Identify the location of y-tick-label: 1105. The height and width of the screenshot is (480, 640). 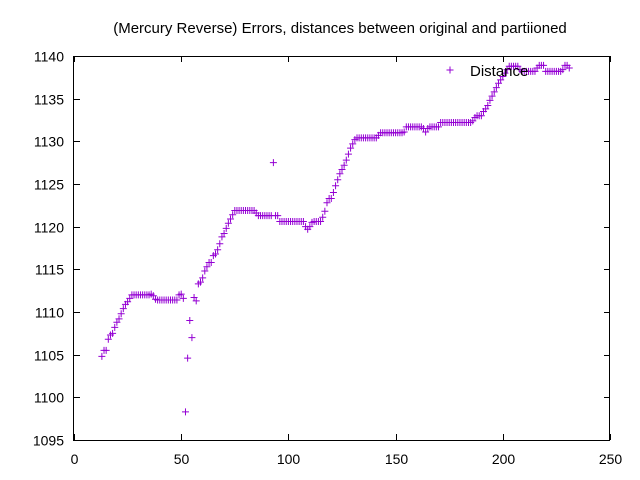
(49, 356).